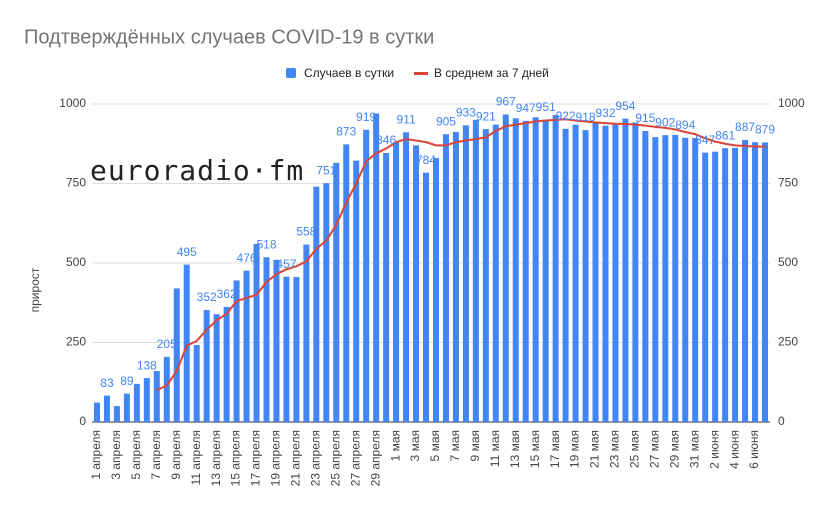 The image size is (831, 513). What do you see at coordinates (349, 73) in the screenshot?
I see `legend-label: Случаев в сутки` at bounding box center [349, 73].